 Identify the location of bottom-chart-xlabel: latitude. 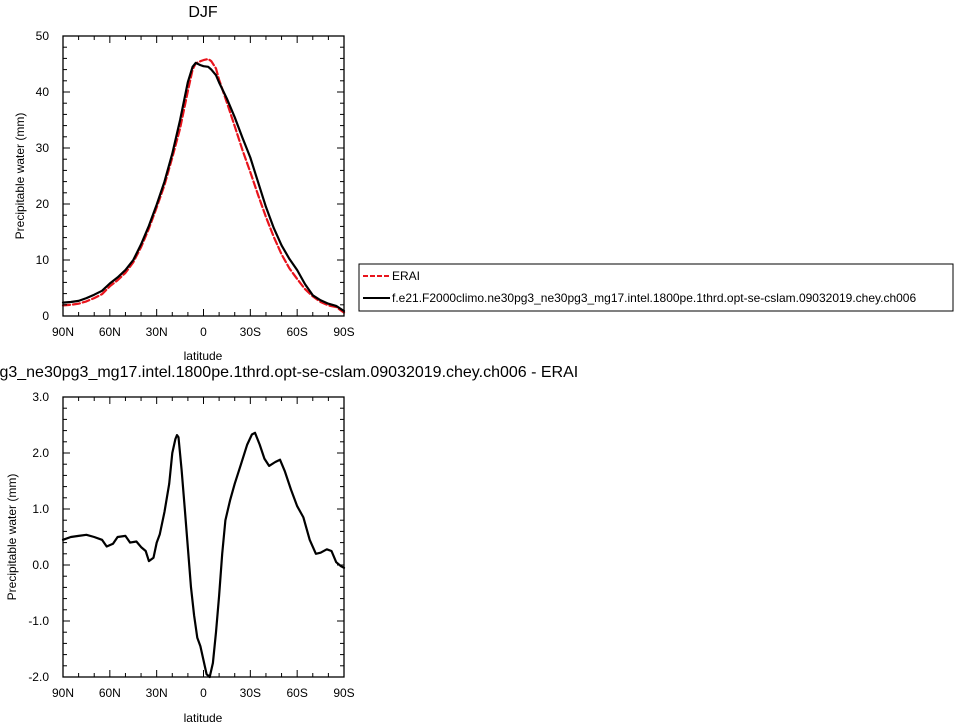
(203, 718).